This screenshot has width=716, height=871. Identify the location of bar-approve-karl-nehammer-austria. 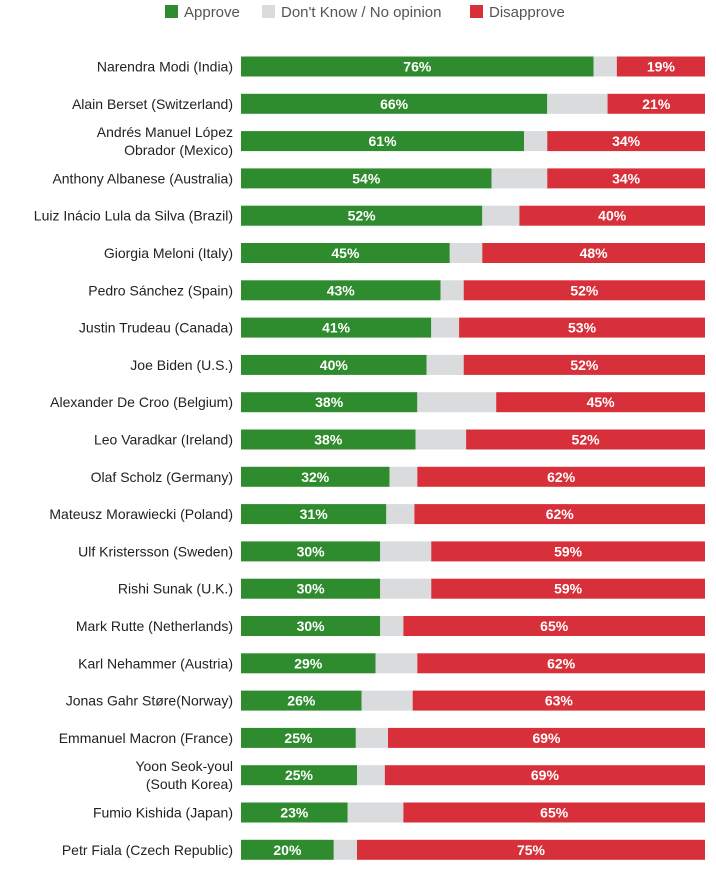
(308, 663).